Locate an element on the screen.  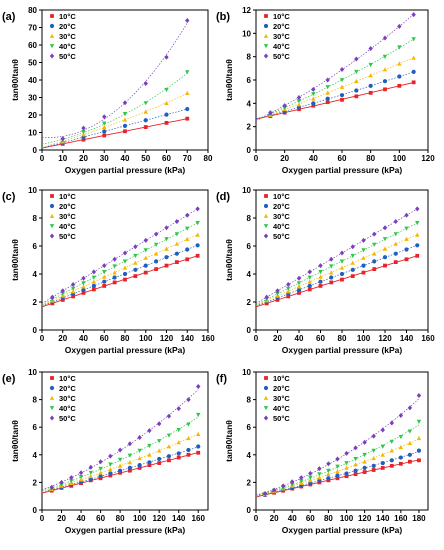
x-tick-label: 160 is located at coordinates (199, 518).